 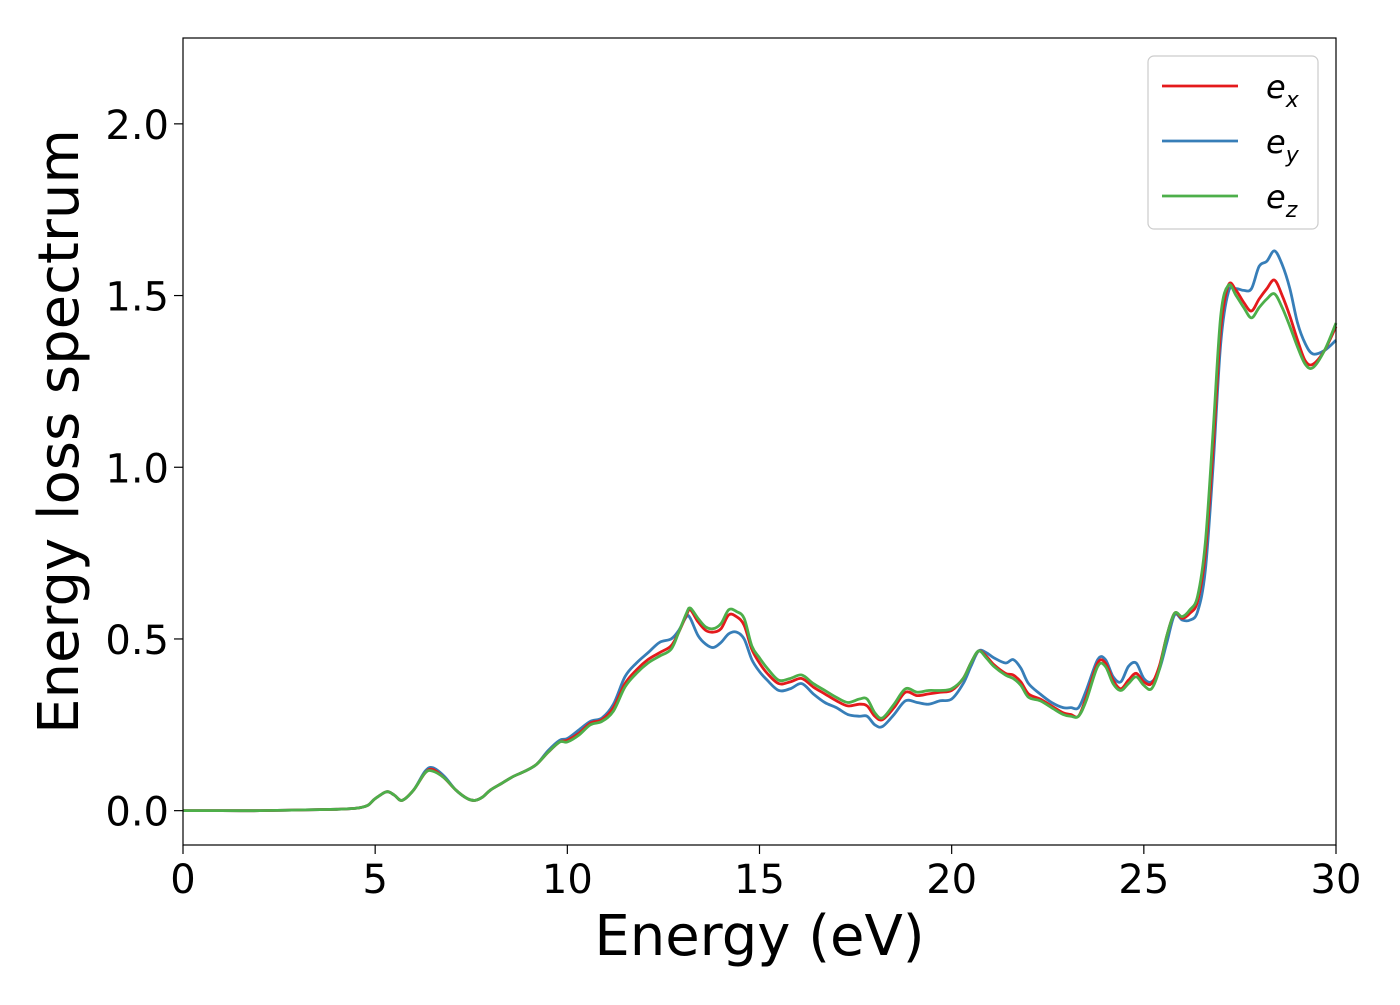 I want to click on legend-label: ey, so click(x=1283, y=145).